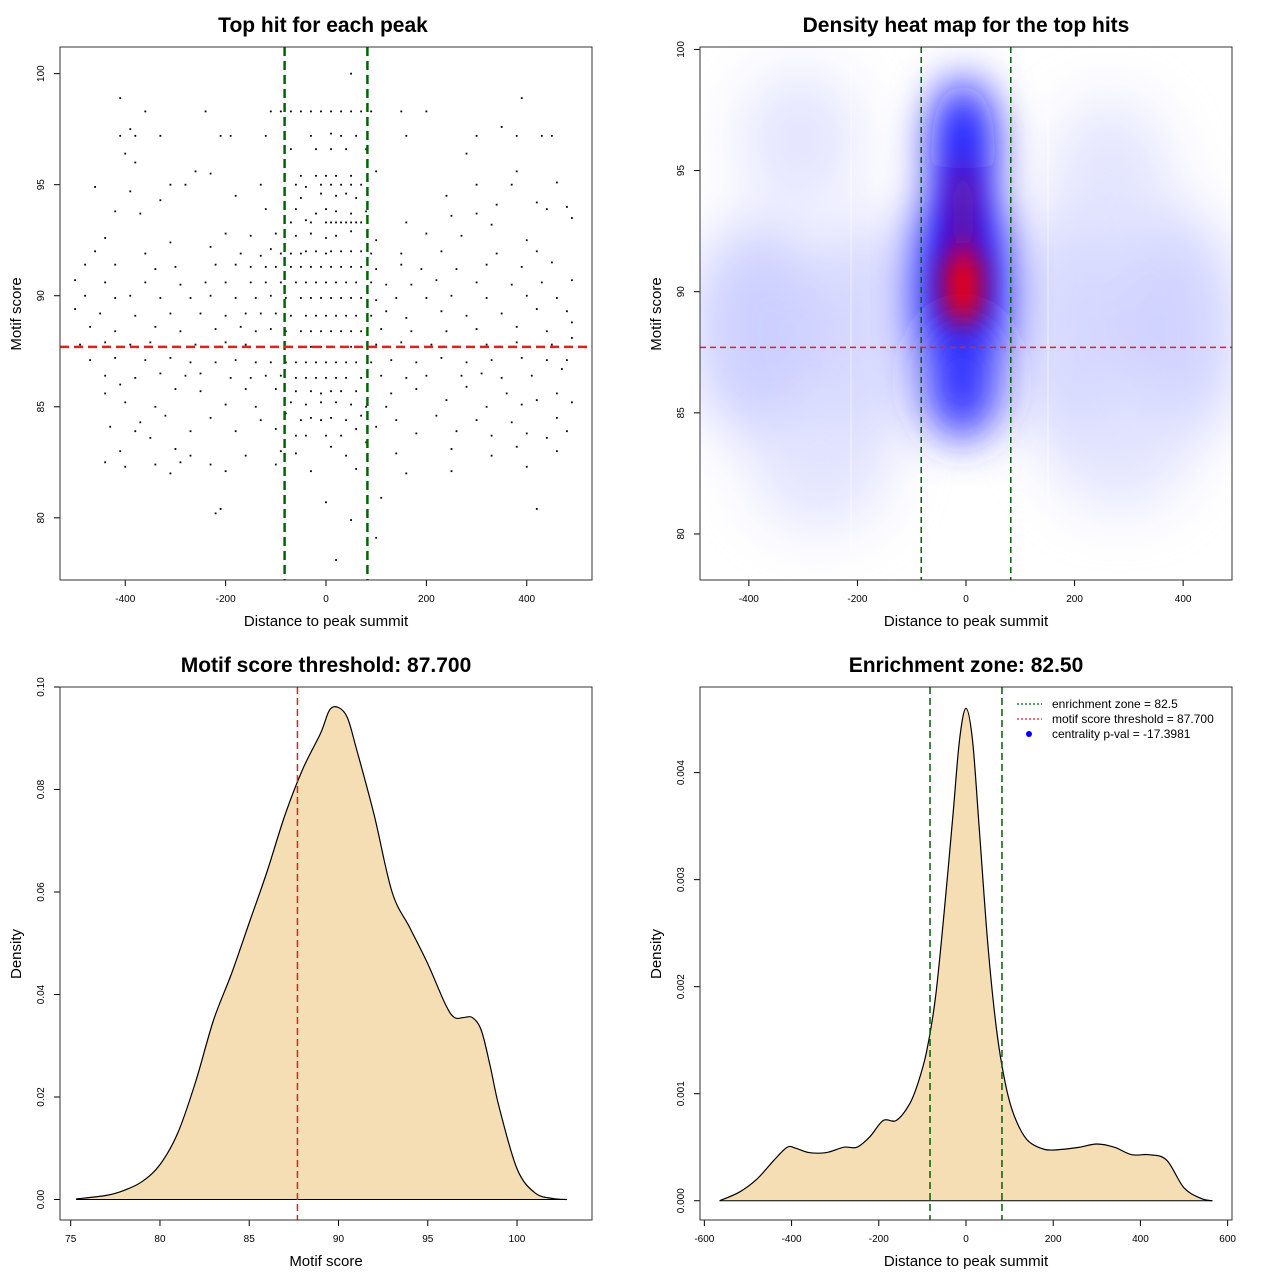  I want to click on score-density-x-tick-label: 100, so click(517, 1239).